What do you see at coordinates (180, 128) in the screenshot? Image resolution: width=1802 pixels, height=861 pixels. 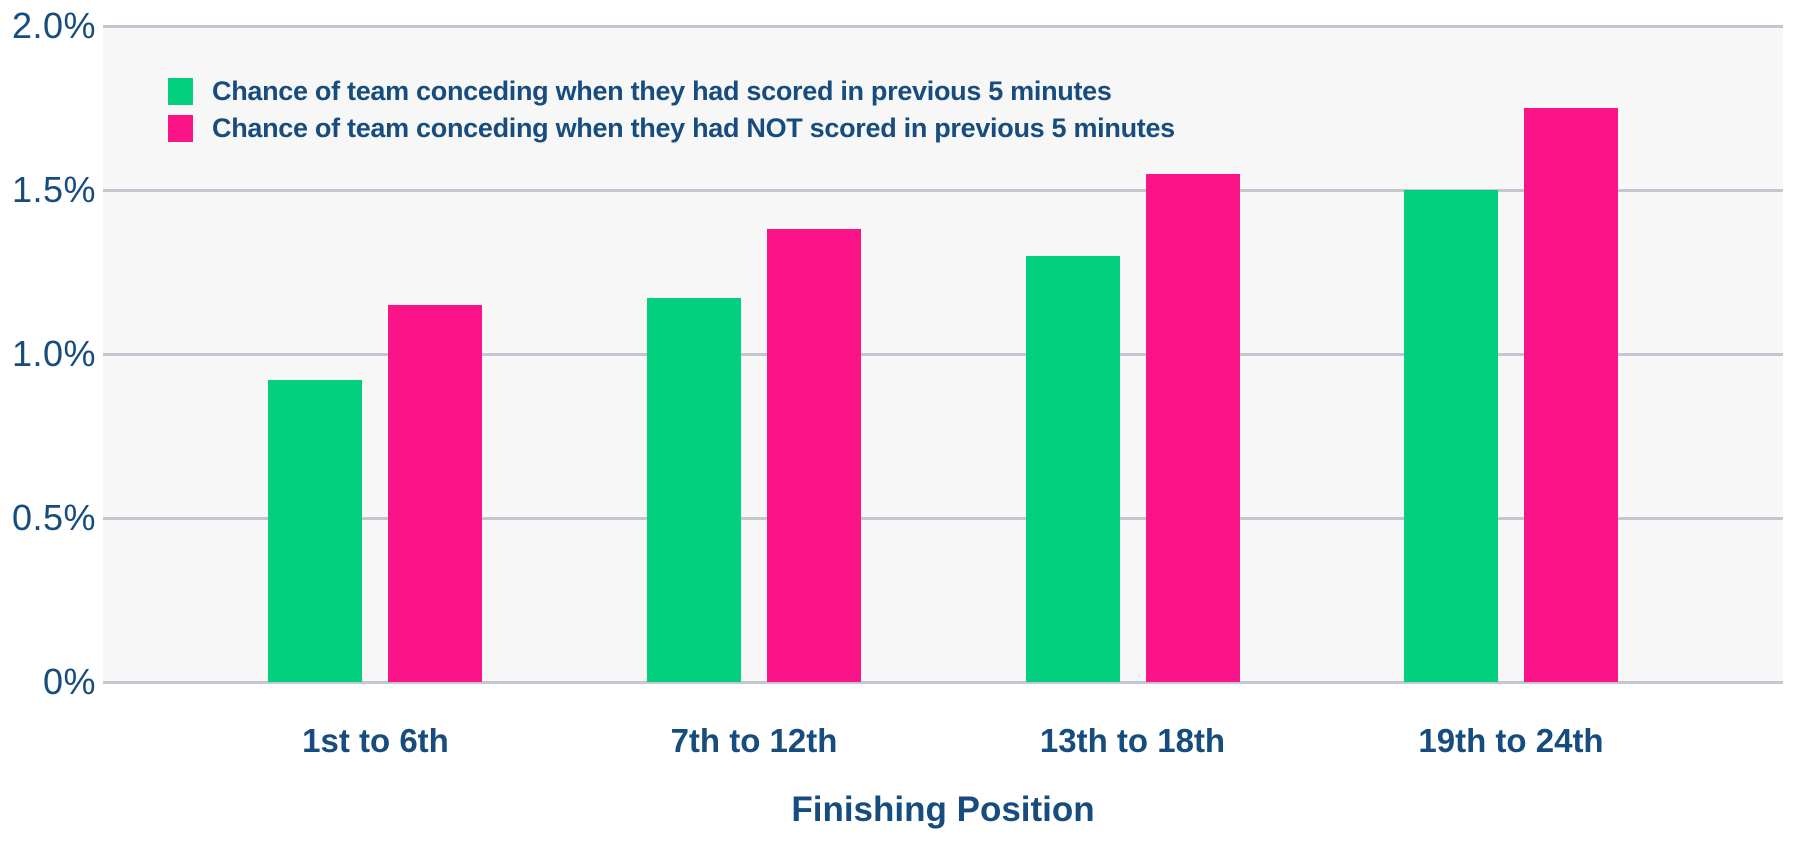 I see `legend-swatch-not-scored` at bounding box center [180, 128].